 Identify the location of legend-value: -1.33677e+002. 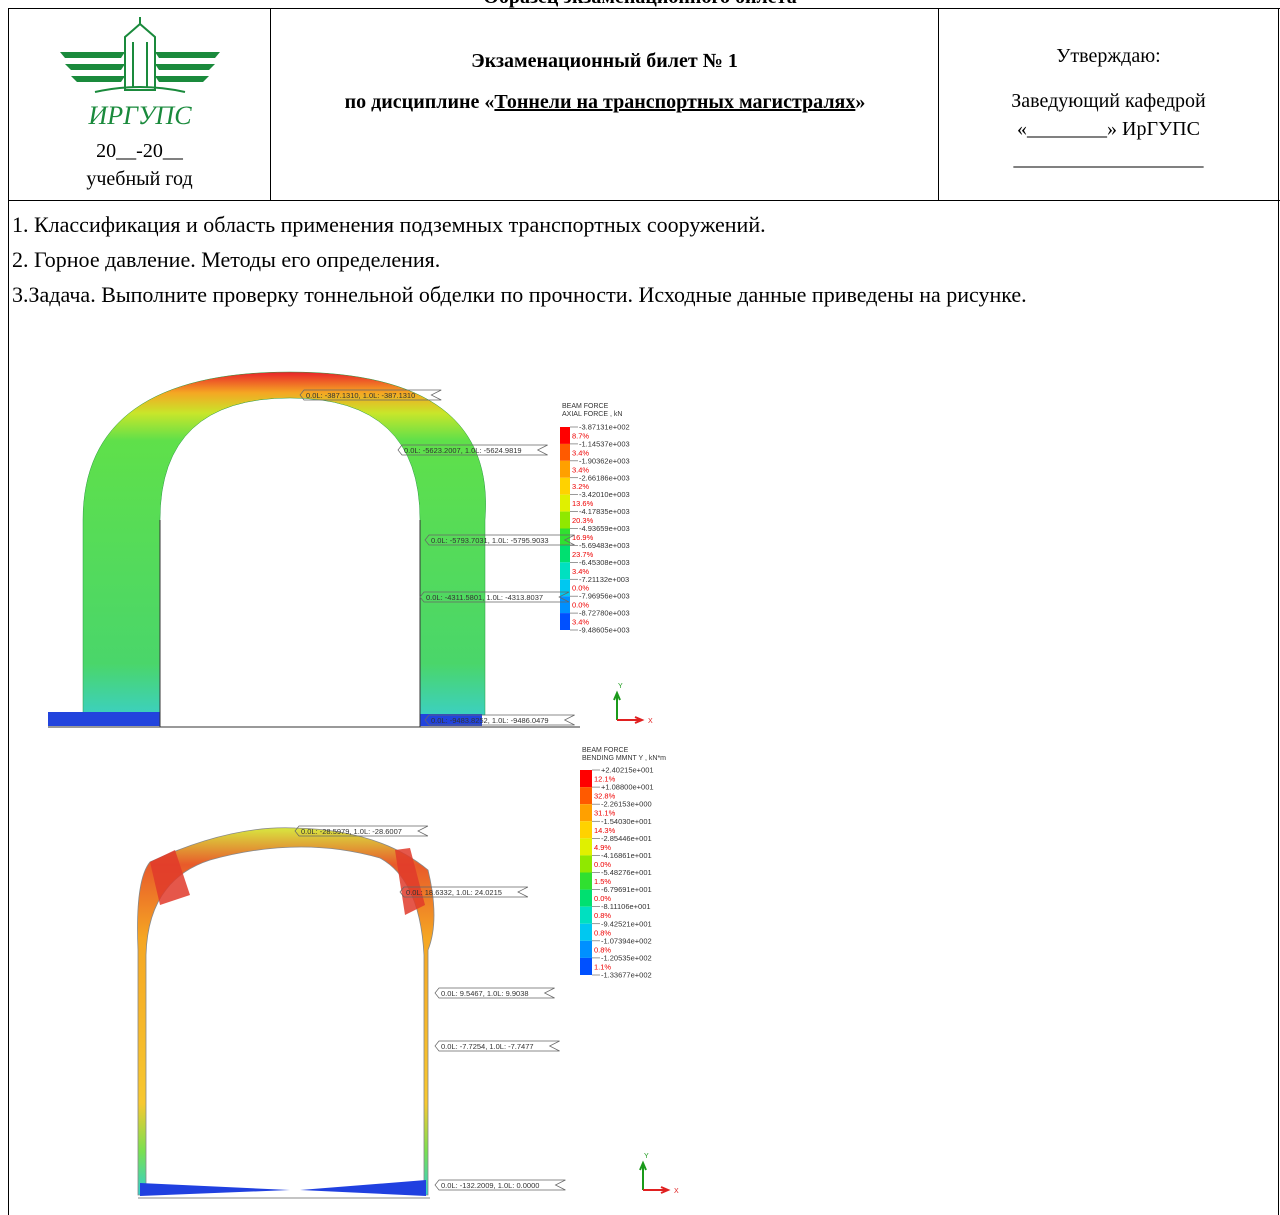
(626, 975).